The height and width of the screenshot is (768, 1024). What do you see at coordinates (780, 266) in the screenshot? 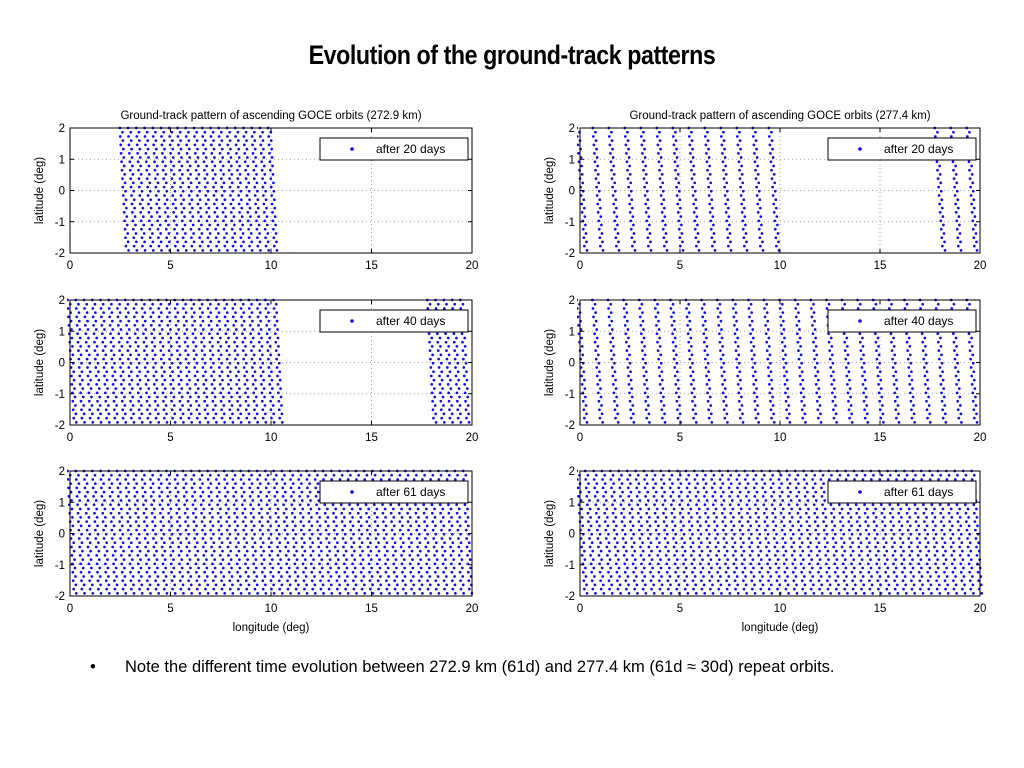
I see `x-tick-label: 10` at bounding box center [780, 266].